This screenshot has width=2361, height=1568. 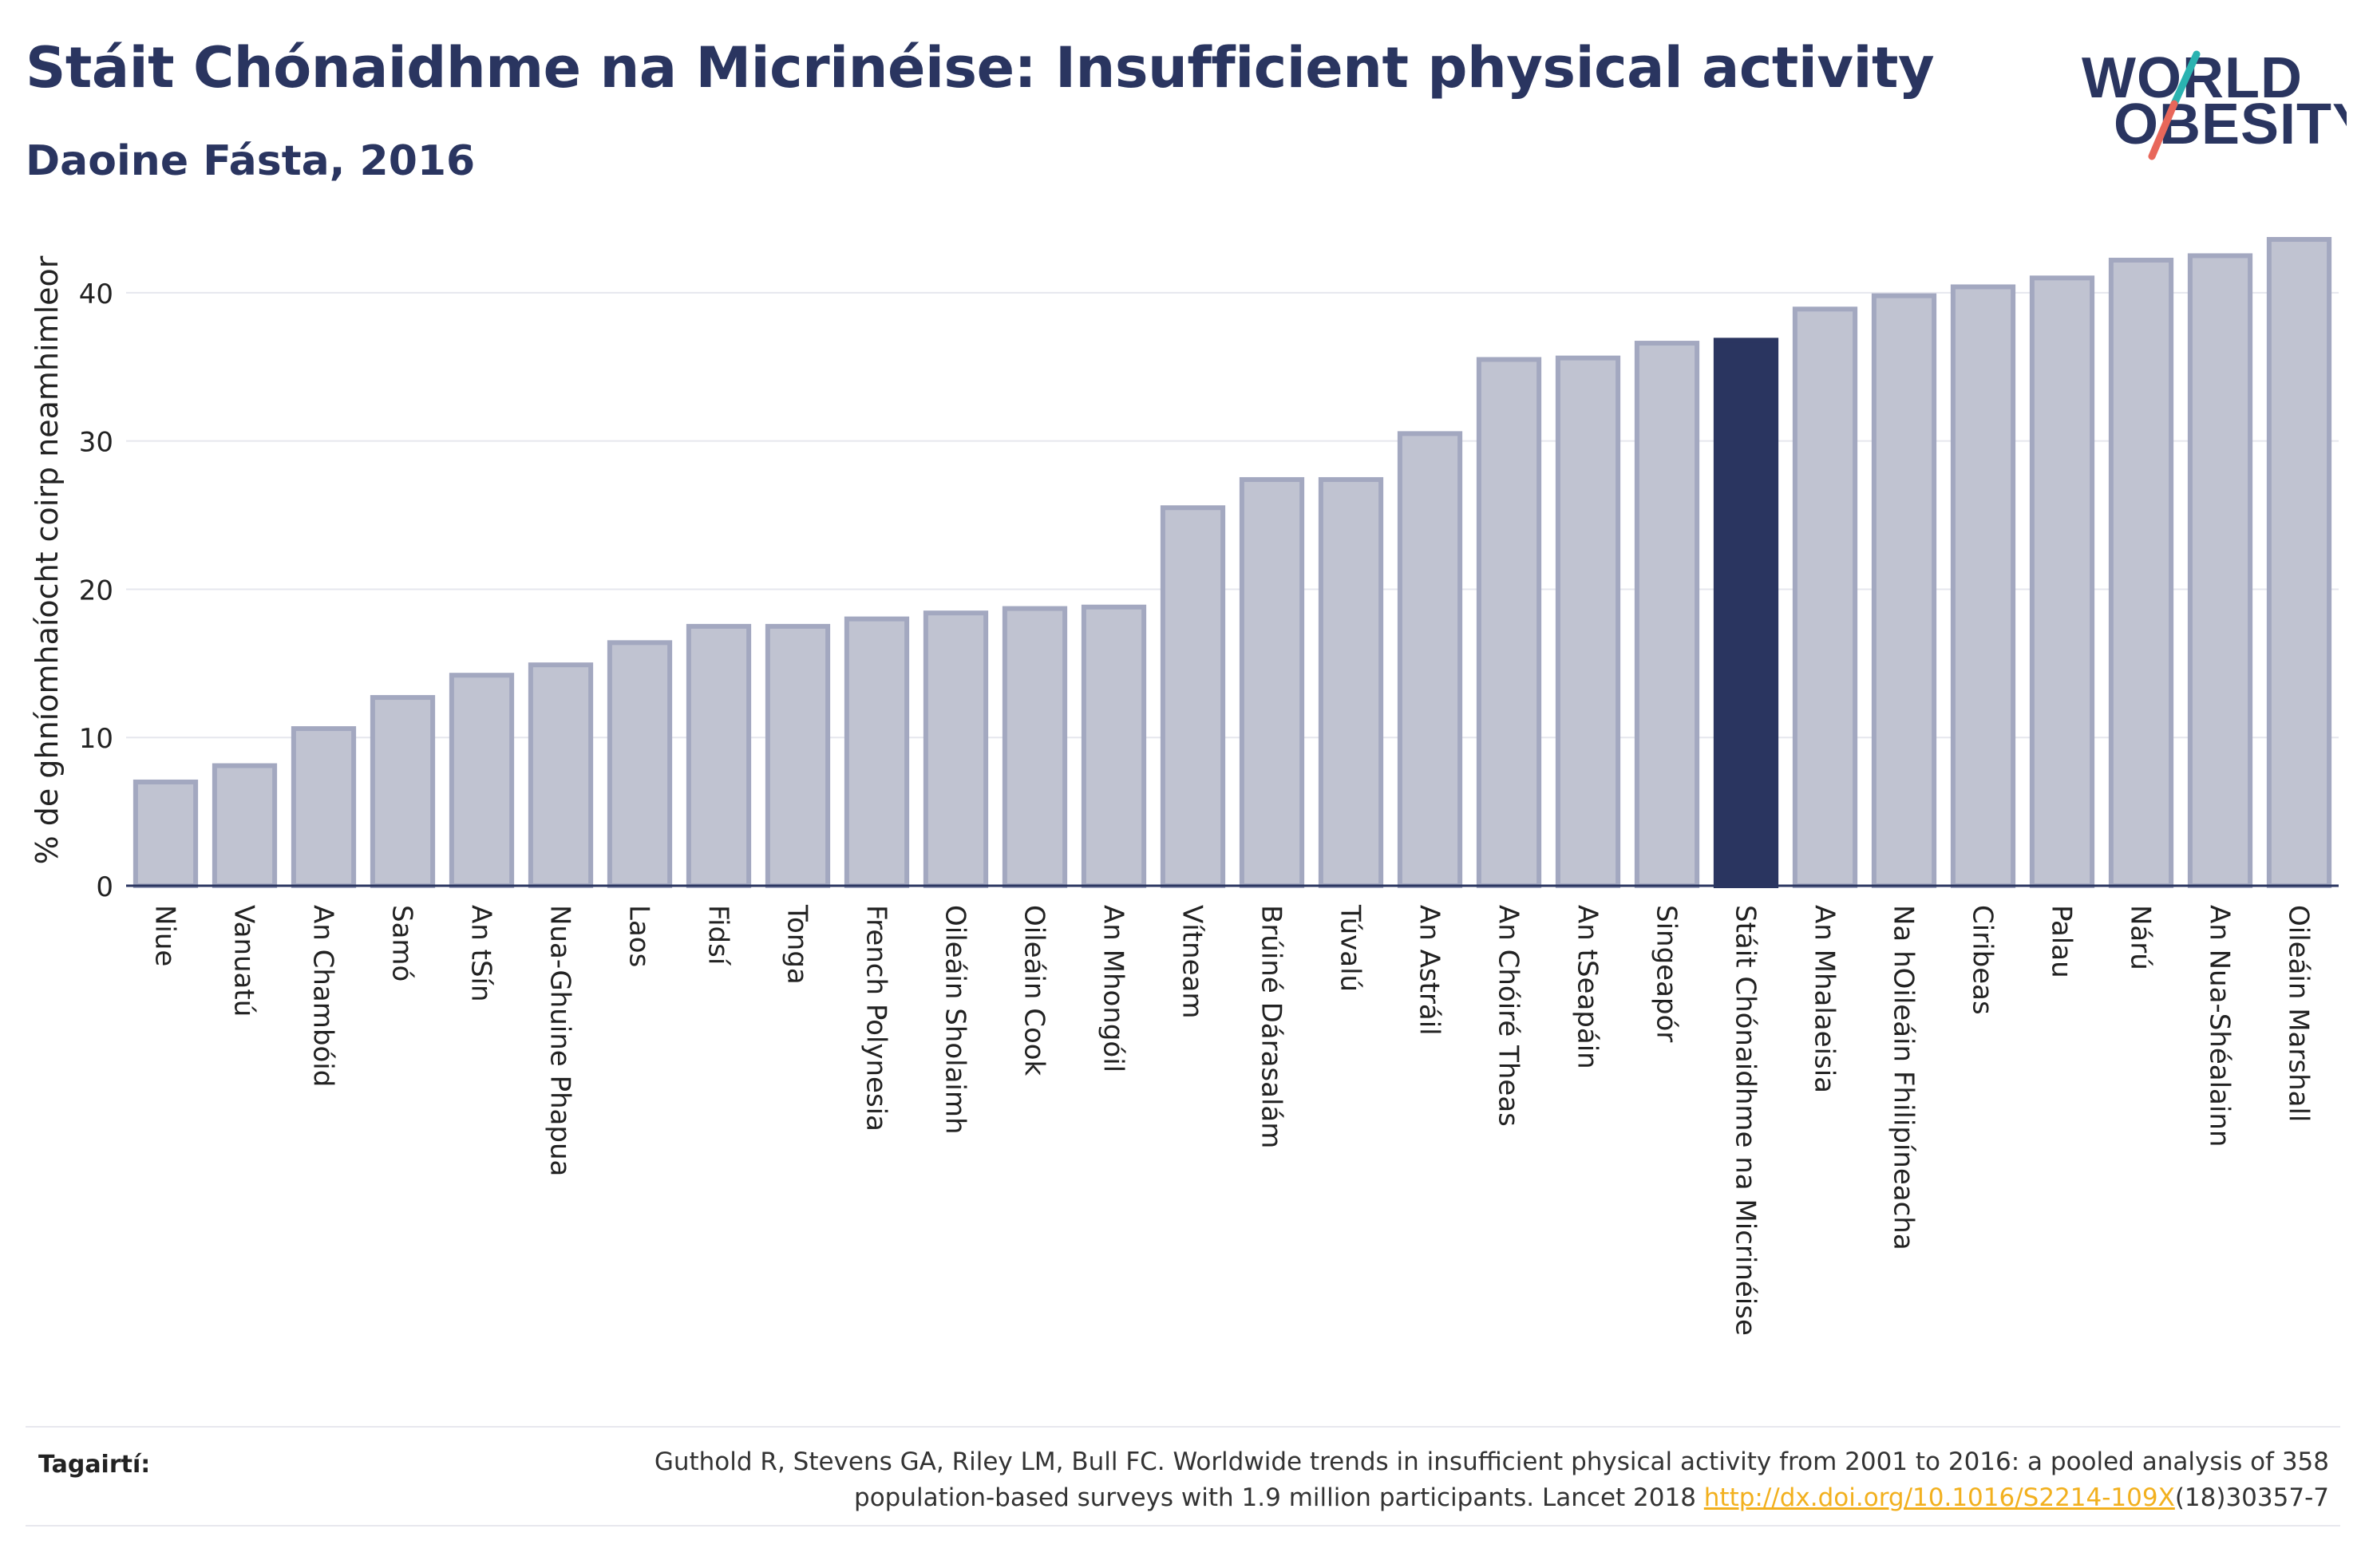 I want to click on x-tick-label: Vítneam, so click(x=1192, y=961).